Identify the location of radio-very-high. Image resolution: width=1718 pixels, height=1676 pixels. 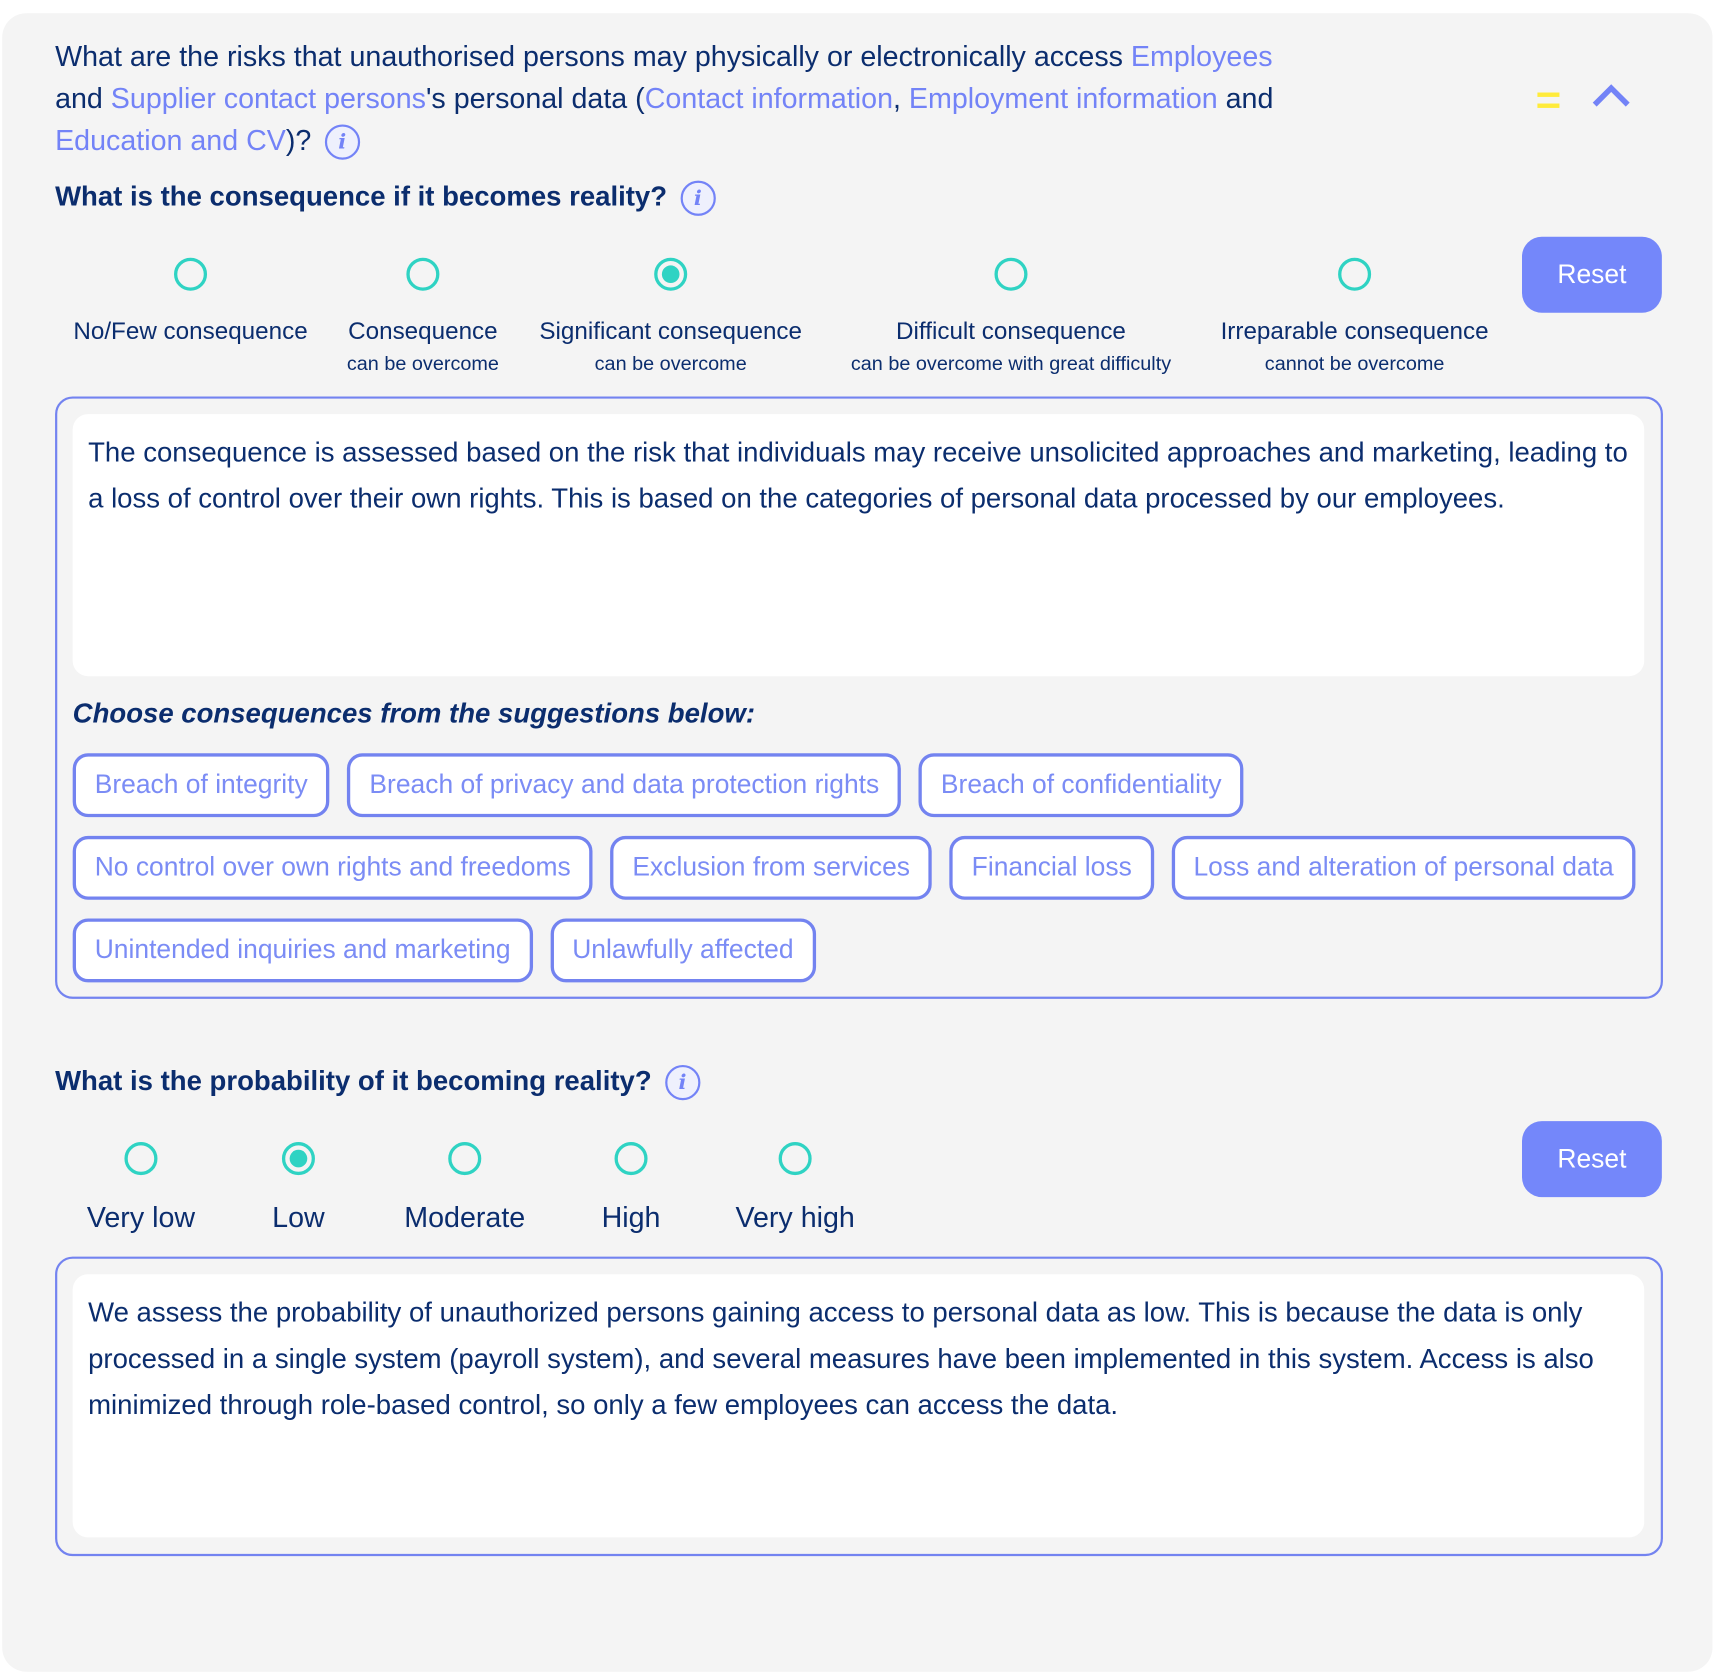
(795, 1159).